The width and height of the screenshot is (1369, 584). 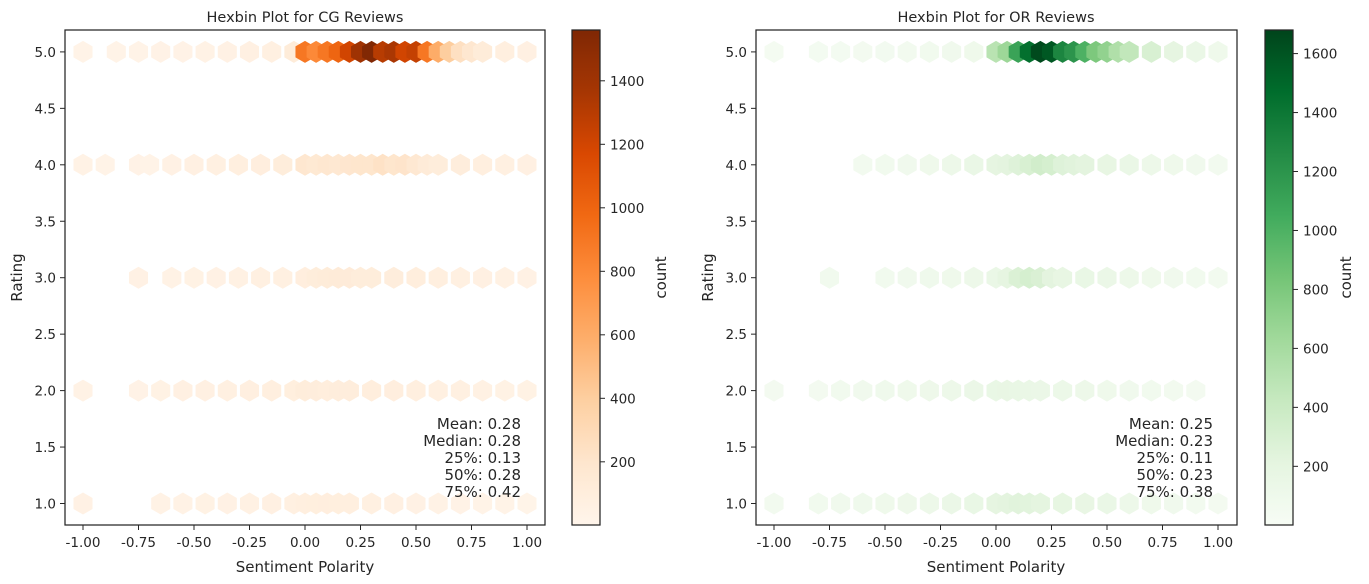 What do you see at coordinates (1164, 441) in the screenshot?
I see `stats-median: Median: 0.23` at bounding box center [1164, 441].